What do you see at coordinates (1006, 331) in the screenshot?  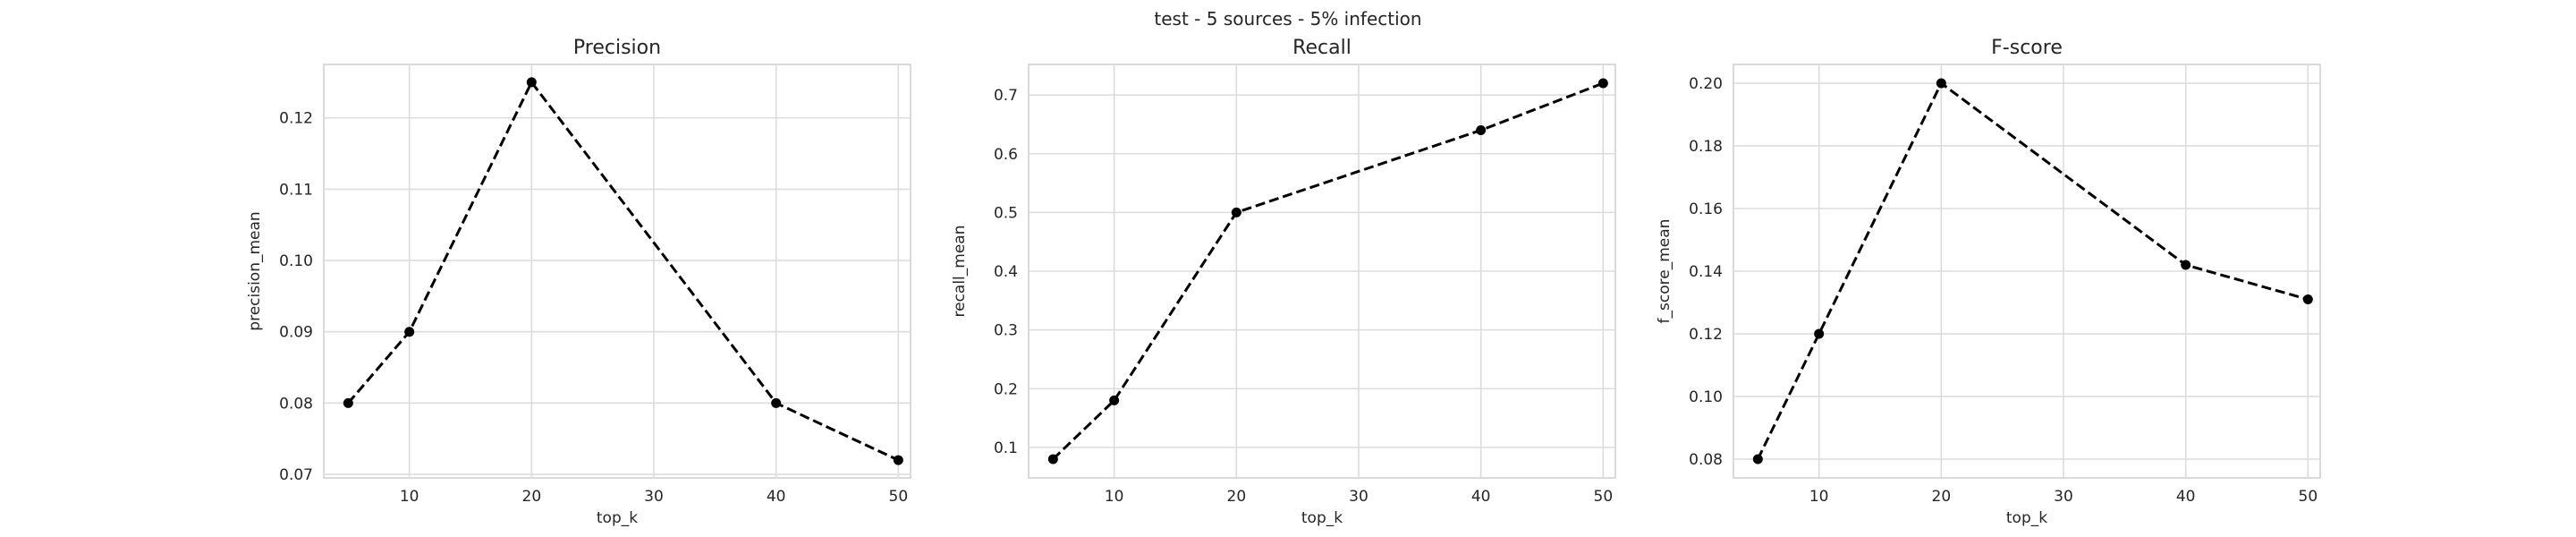 I see `y-tick-label: 0.3` at bounding box center [1006, 331].